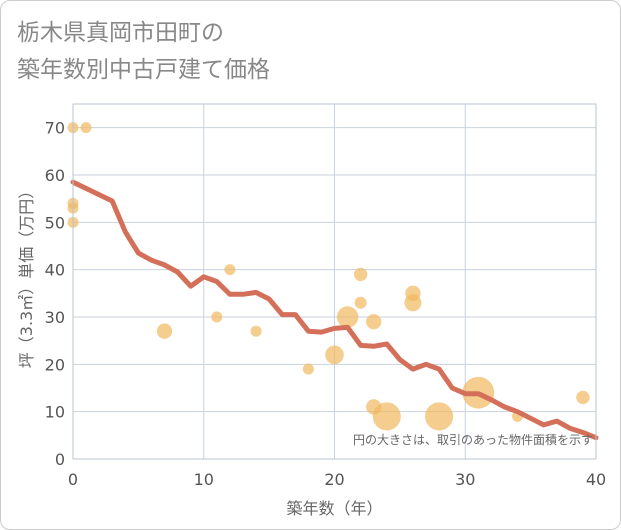 The height and width of the screenshot is (530, 621). I want to click on x-tick-20: 20, so click(334, 479).